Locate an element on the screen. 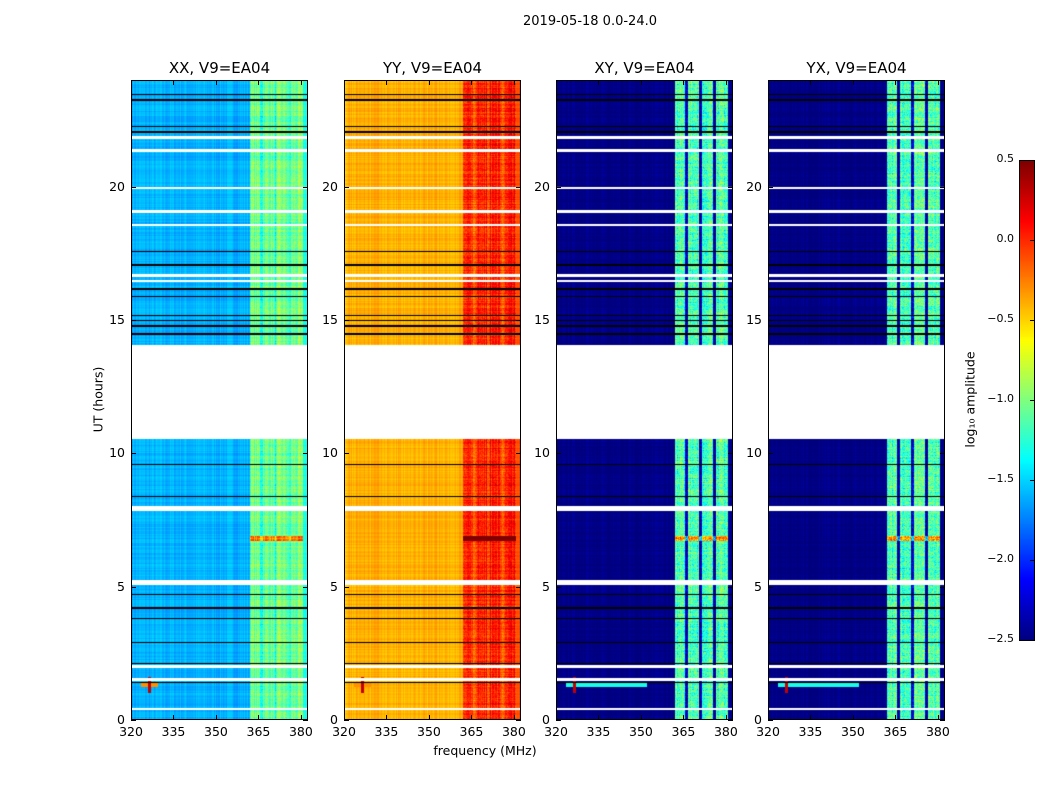  x-axis-label: frequency (MHz) is located at coordinates (485, 750).